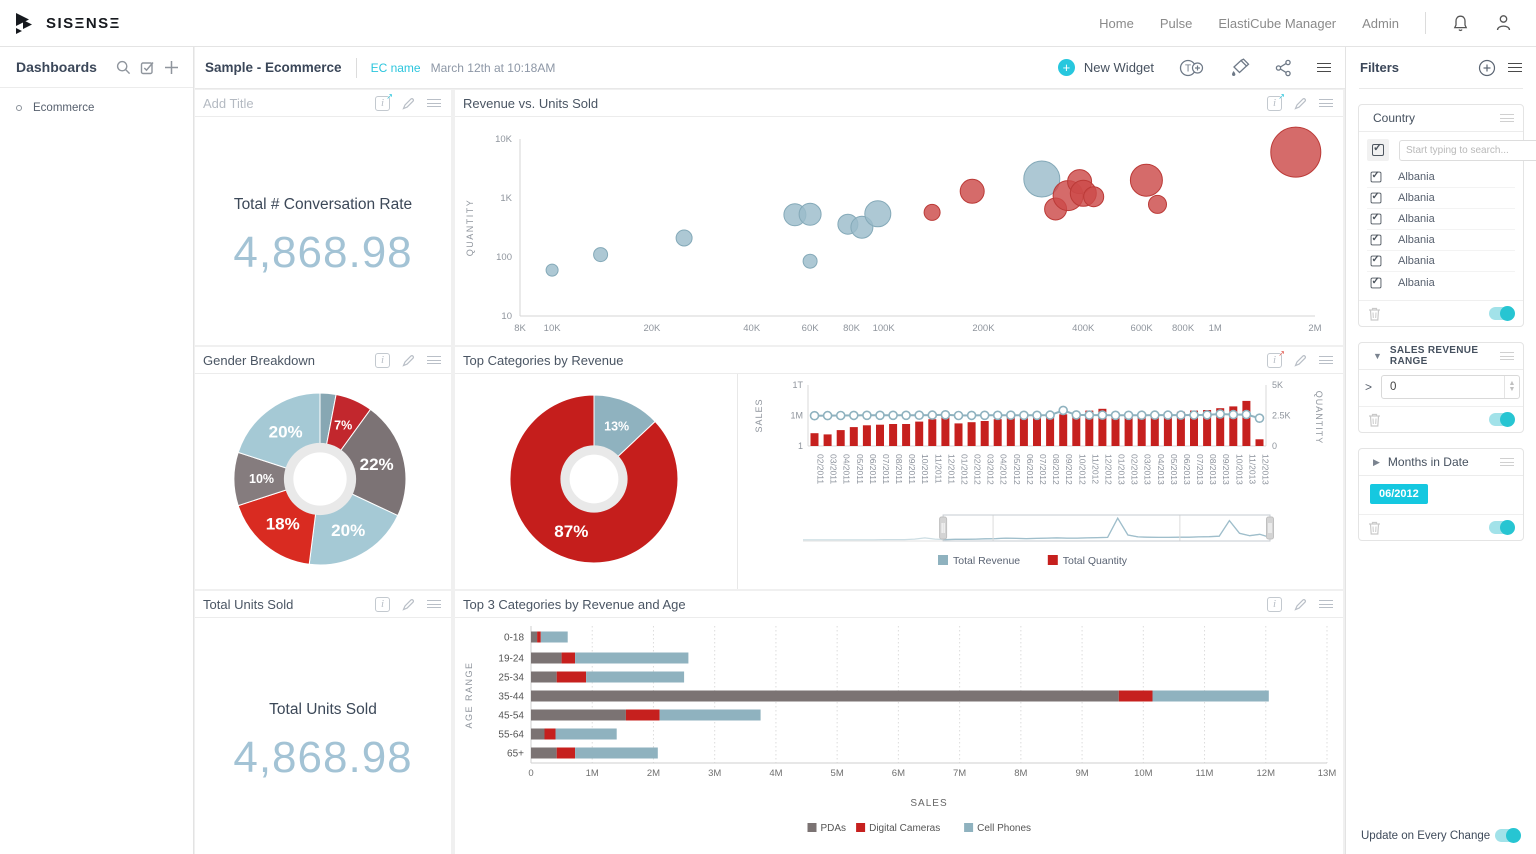 The width and height of the screenshot is (1536, 854). I want to click on month-filter-tag: 06/2012, so click(1399, 494).